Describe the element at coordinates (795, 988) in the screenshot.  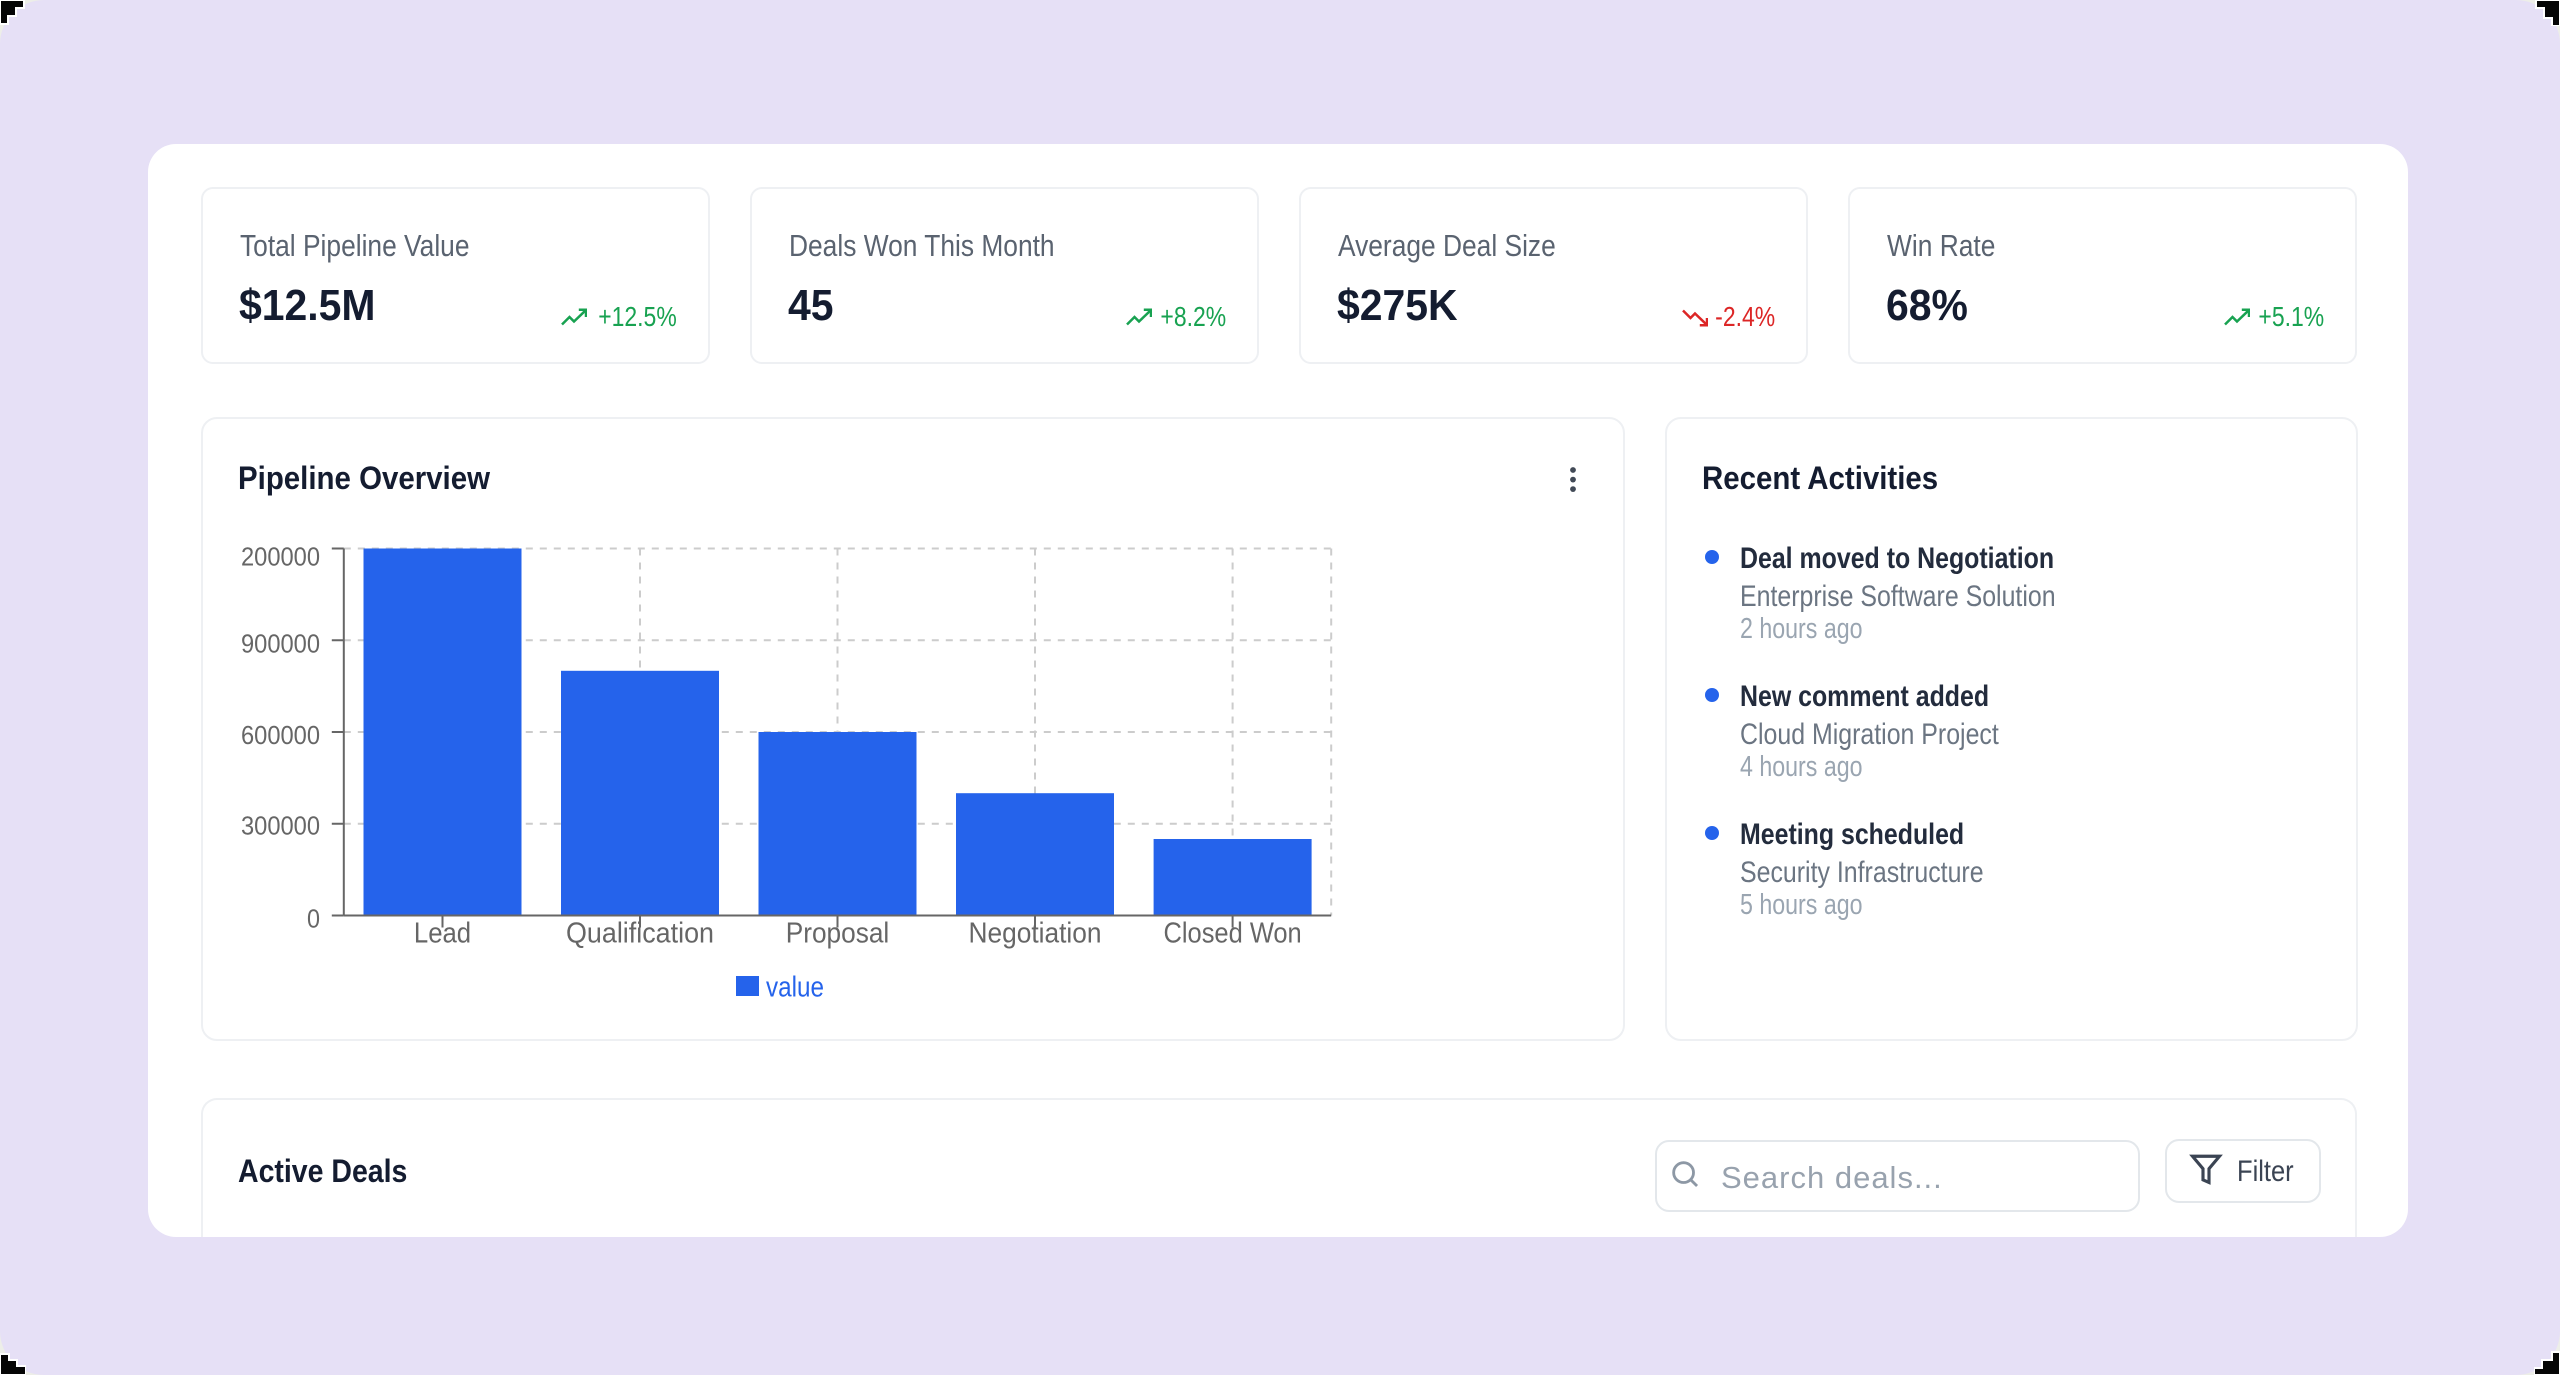
I see `svg-text: value` at that location.